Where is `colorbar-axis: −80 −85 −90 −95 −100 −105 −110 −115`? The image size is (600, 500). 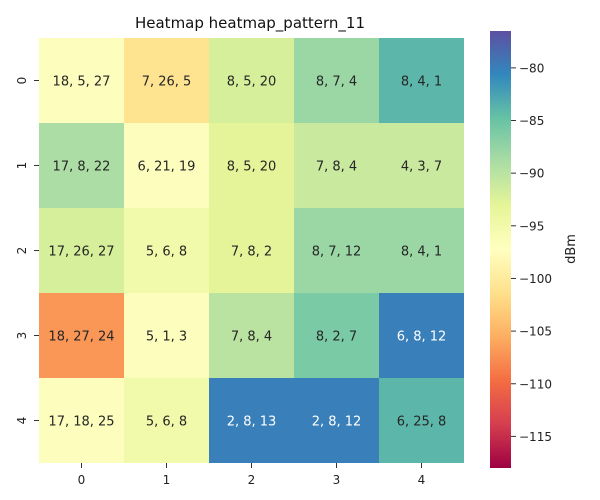 colorbar-axis: −80 −85 −90 −95 −100 −105 −110 −115 is located at coordinates (531, 252).